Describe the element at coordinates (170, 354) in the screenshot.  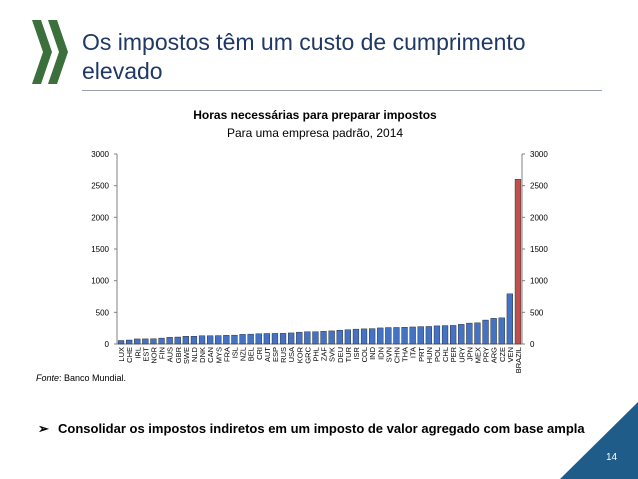
I see `x-tick-label: AUS` at that location.